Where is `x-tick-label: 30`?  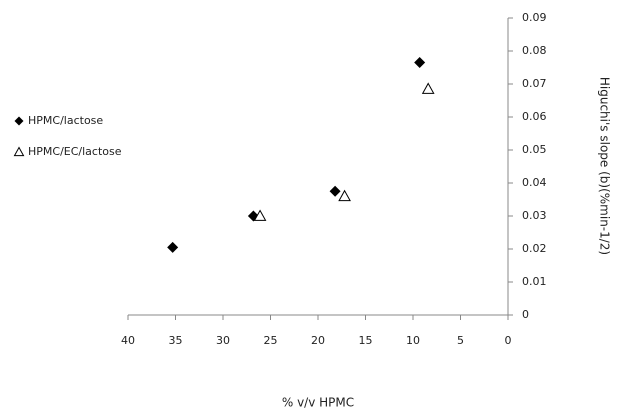
x-tick-label: 30 is located at coordinates (223, 340).